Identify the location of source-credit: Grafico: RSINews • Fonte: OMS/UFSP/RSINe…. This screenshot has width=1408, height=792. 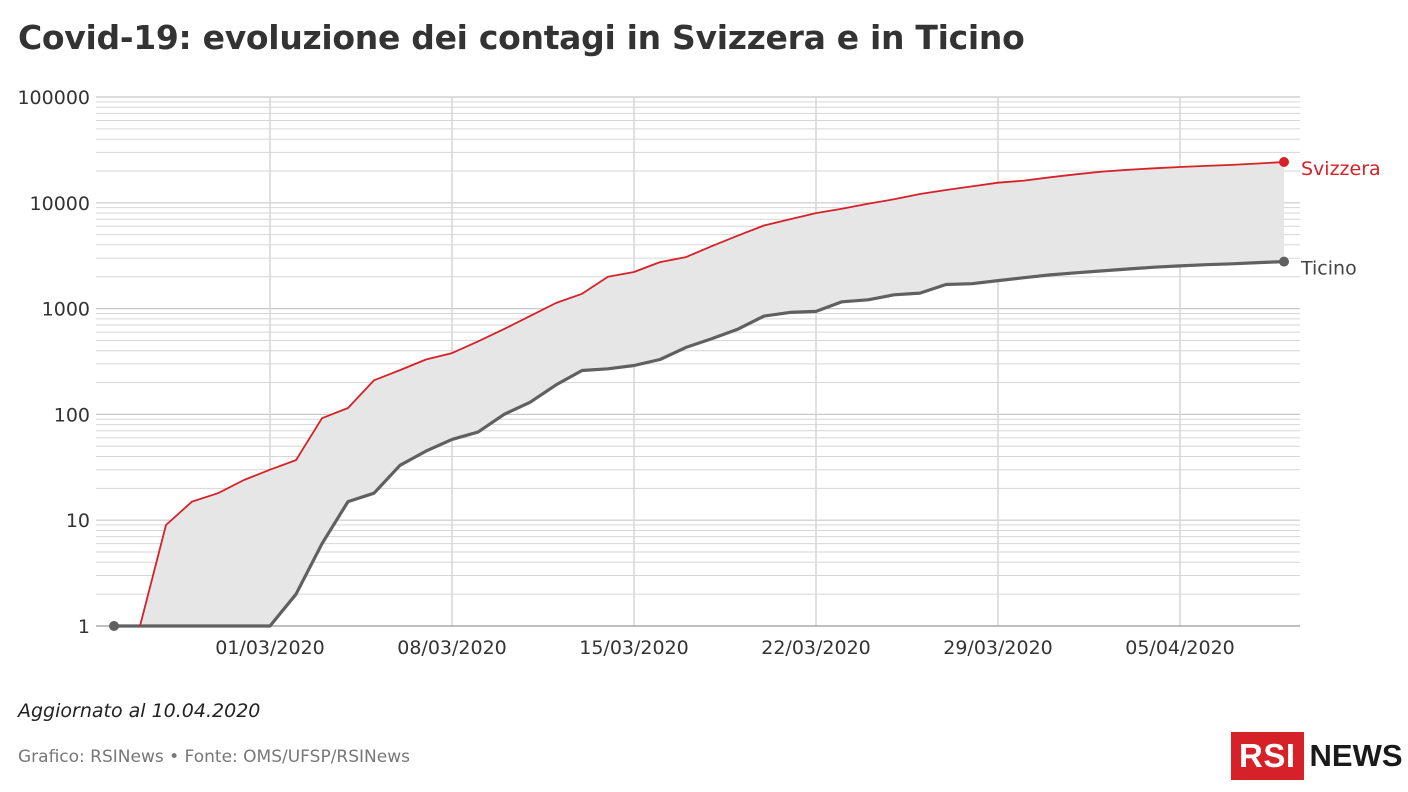
(214, 757).